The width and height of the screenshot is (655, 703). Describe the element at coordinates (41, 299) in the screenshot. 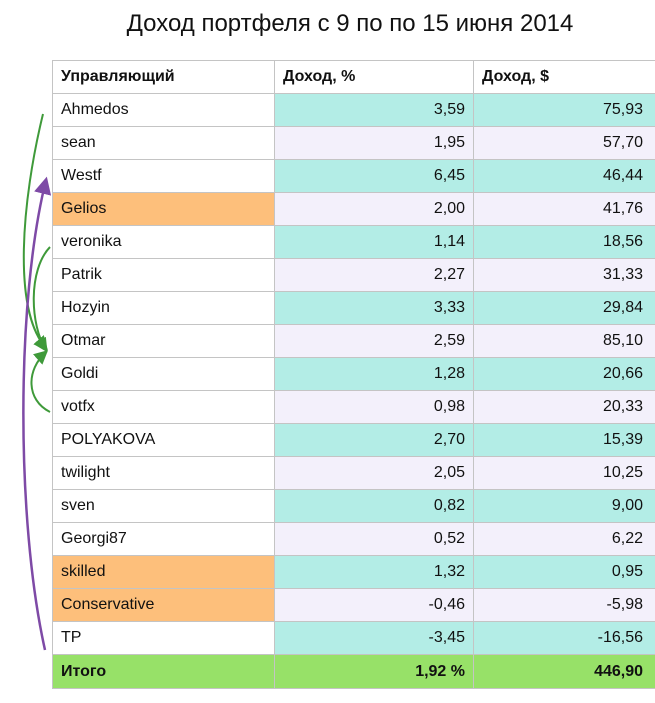

I see `arrow-veronika-to-otmar` at that location.